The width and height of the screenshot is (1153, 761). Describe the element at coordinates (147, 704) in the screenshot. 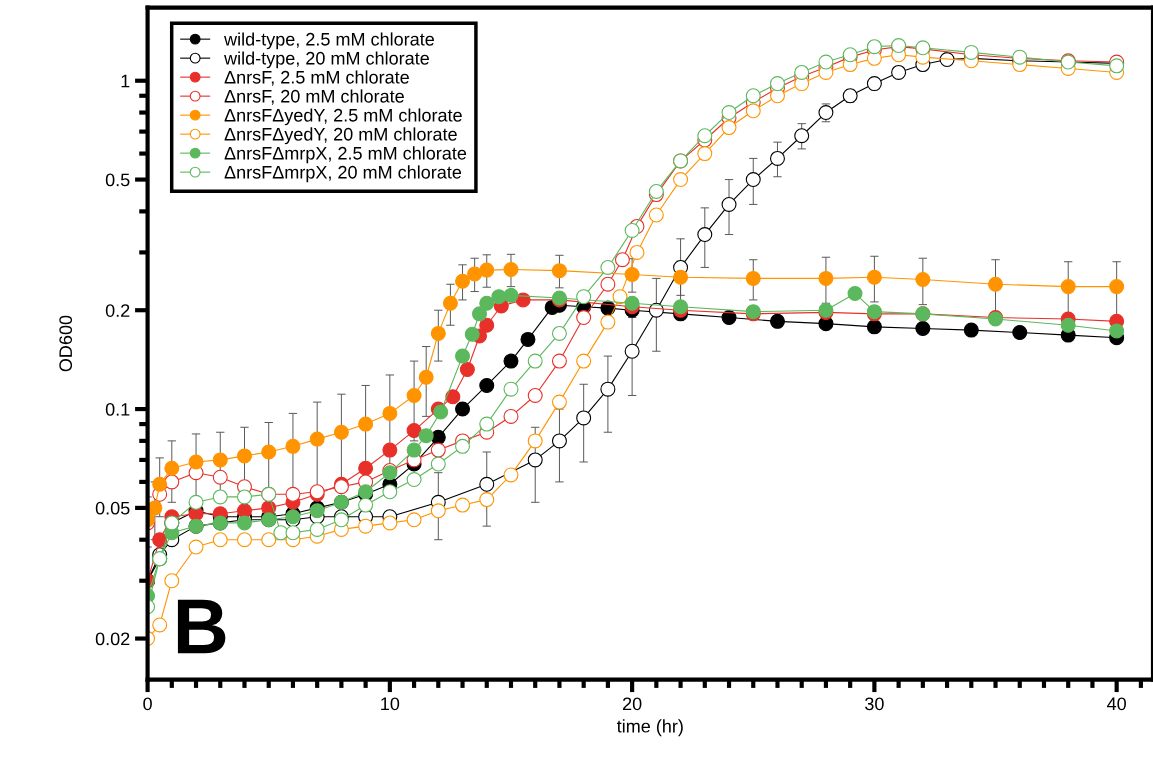

I see `x-tick-label: 0` at that location.